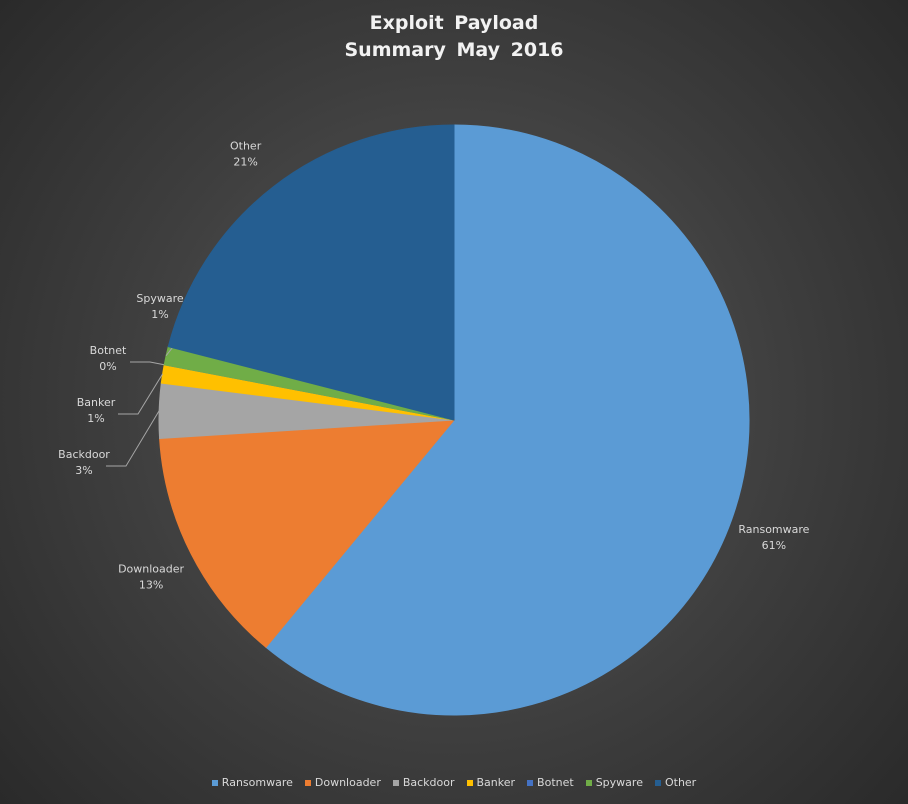 The width and height of the screenshot is (908, 804). I want to click on legend-label: Banker, so click(496, 782).